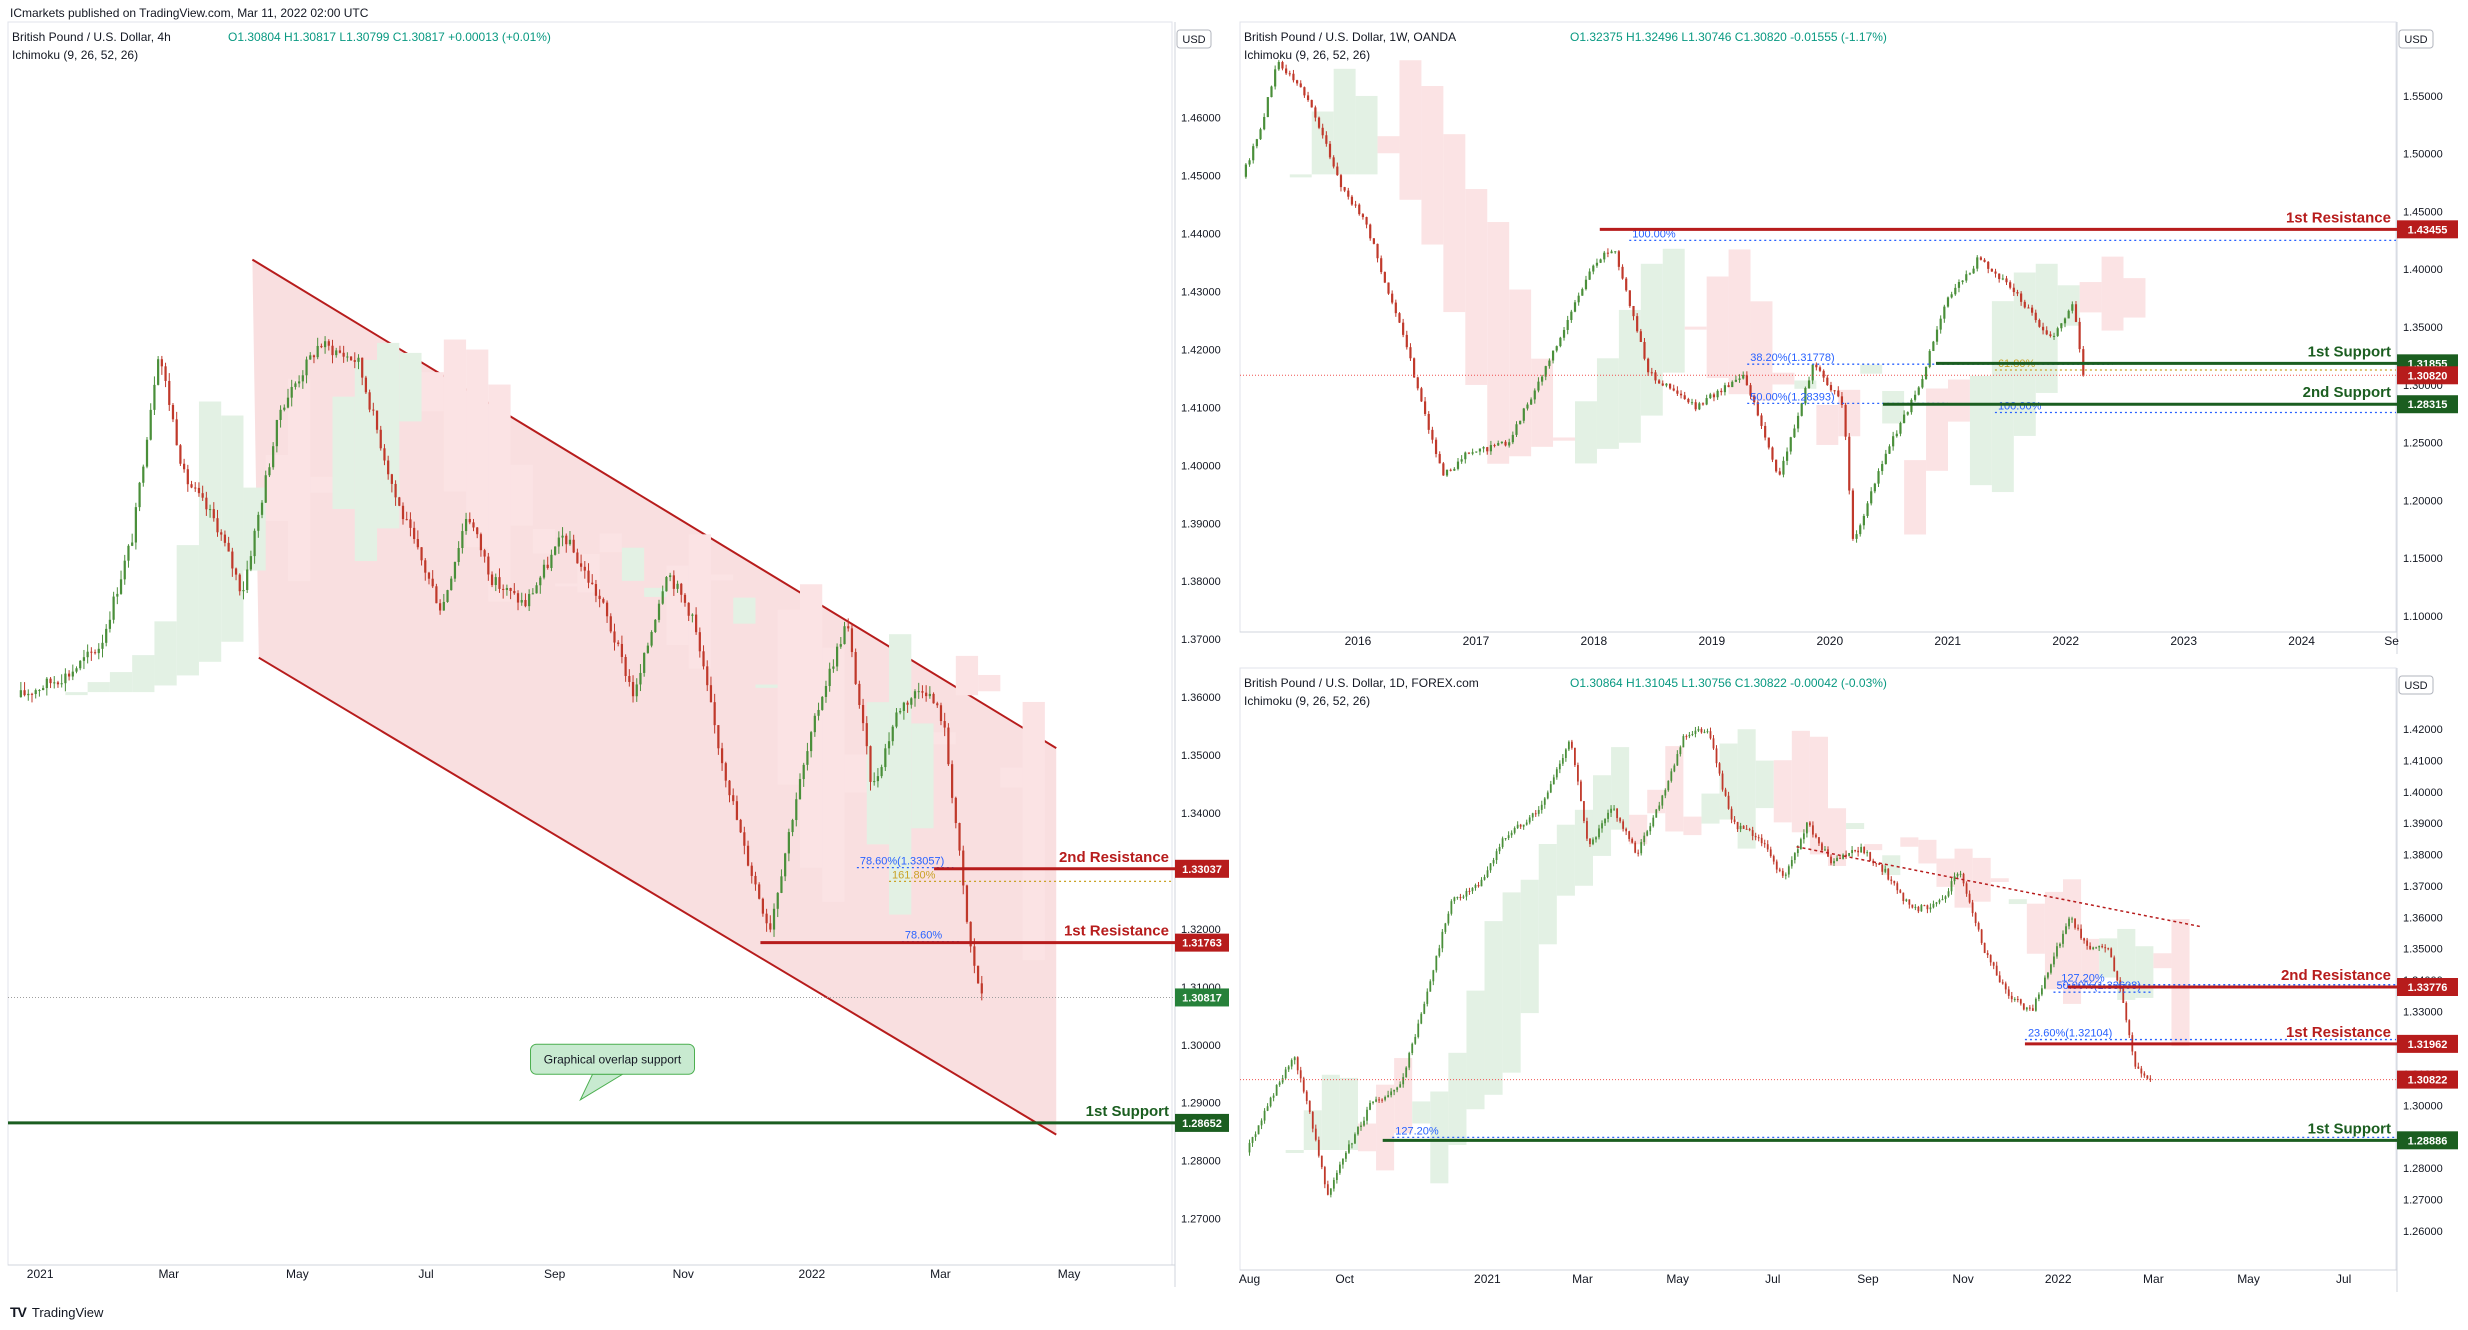 The width and height of the screenshot is (2468, 1330). I want to click on y-tick-label: 1.34000, so click(1201, 814).